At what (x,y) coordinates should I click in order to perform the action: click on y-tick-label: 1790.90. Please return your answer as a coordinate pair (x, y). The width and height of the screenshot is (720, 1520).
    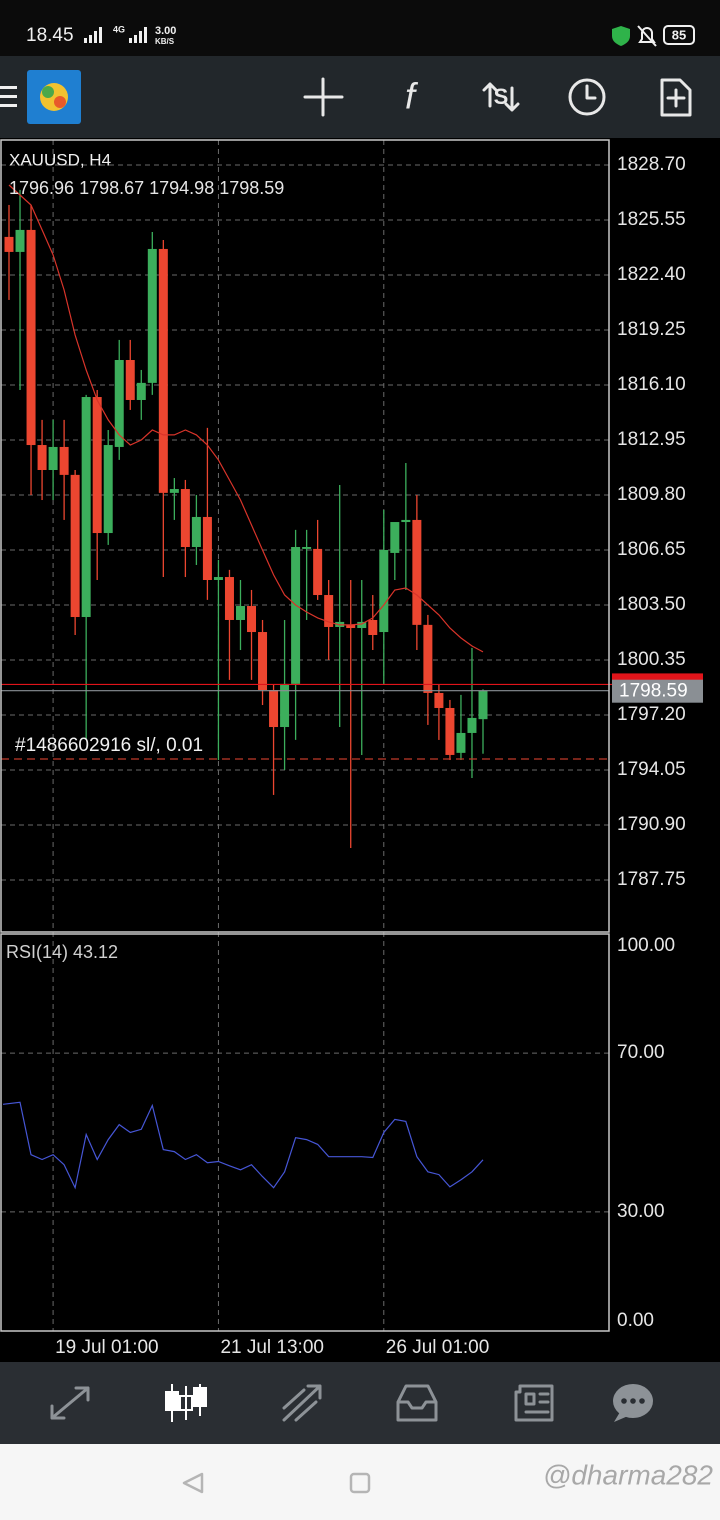
    Looking at the image, I should click on (651, 824).